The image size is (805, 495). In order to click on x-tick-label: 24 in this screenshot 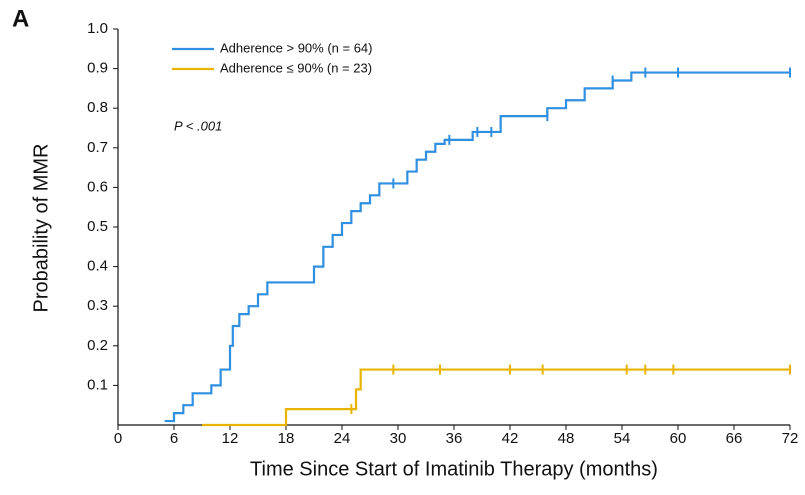, I will do `click(342, 438)`.